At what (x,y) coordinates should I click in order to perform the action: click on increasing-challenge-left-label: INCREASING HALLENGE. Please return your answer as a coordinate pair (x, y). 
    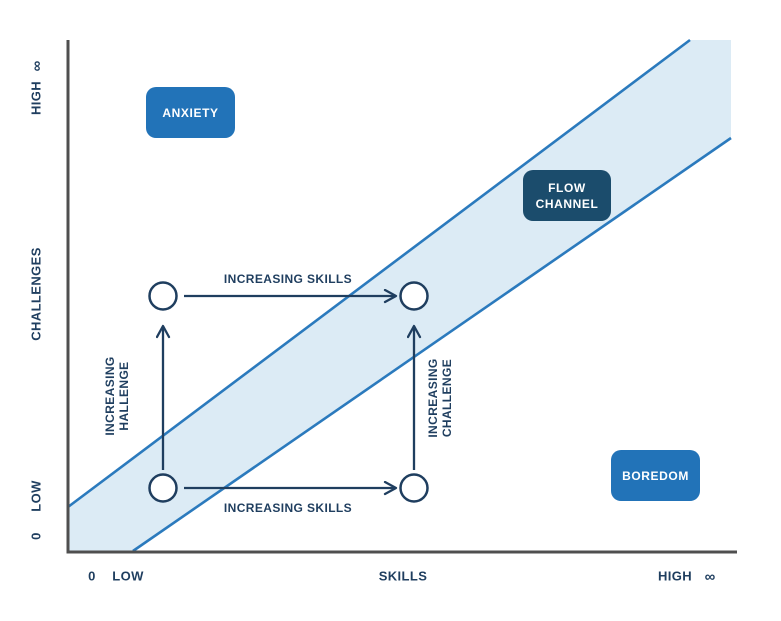
    Looking at the image, I should click on (117, 395).